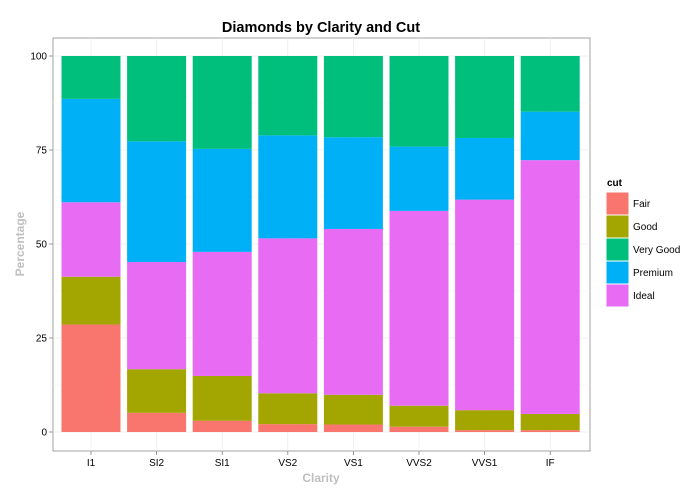 The width and height of the screenshot is (692, 499). What do you see at coordinates (642, 204) in the screenshot?
I see `legend-label: Fair` at bounding box center [642, 204].